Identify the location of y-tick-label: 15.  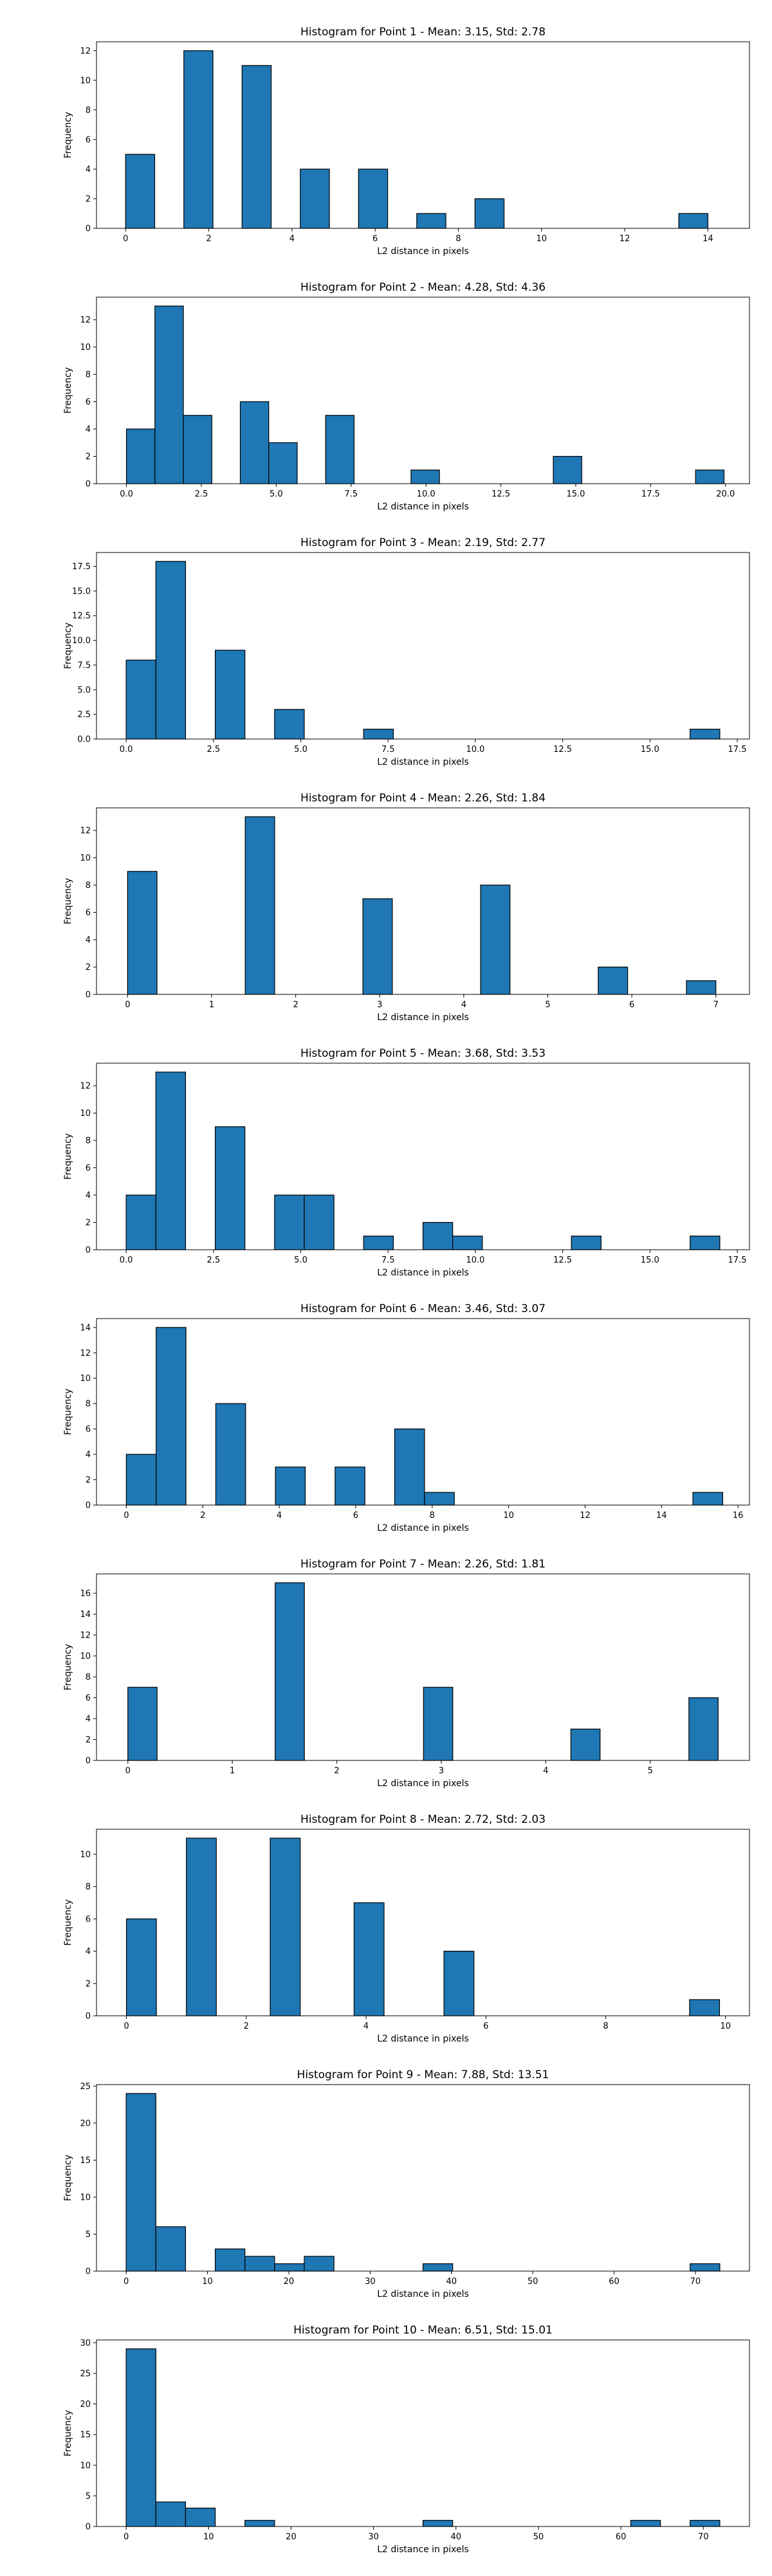
(85, 2161).